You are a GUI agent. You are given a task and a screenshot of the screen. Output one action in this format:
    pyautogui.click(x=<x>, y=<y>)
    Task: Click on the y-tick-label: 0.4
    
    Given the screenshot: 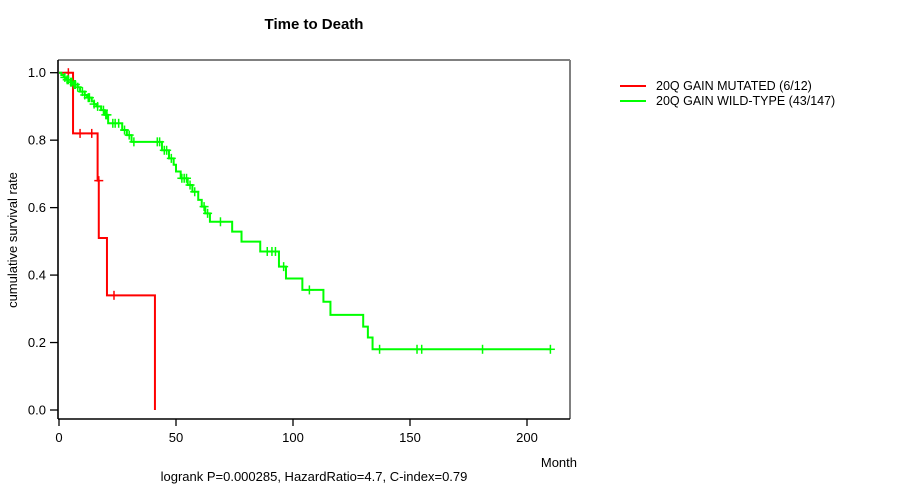 What is the action you would take?
    pyautogui.click(x=37, y=275)
    